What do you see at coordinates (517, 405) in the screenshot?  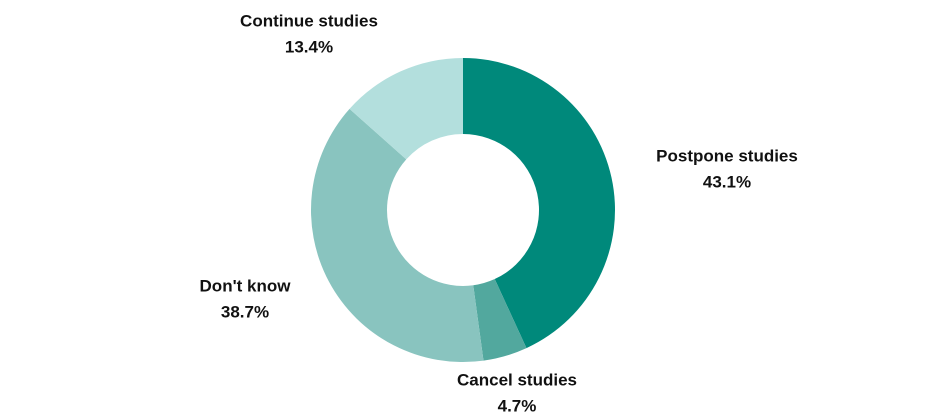 I see `slice-value-label: 4.7%` at bounding box center [517, 405].